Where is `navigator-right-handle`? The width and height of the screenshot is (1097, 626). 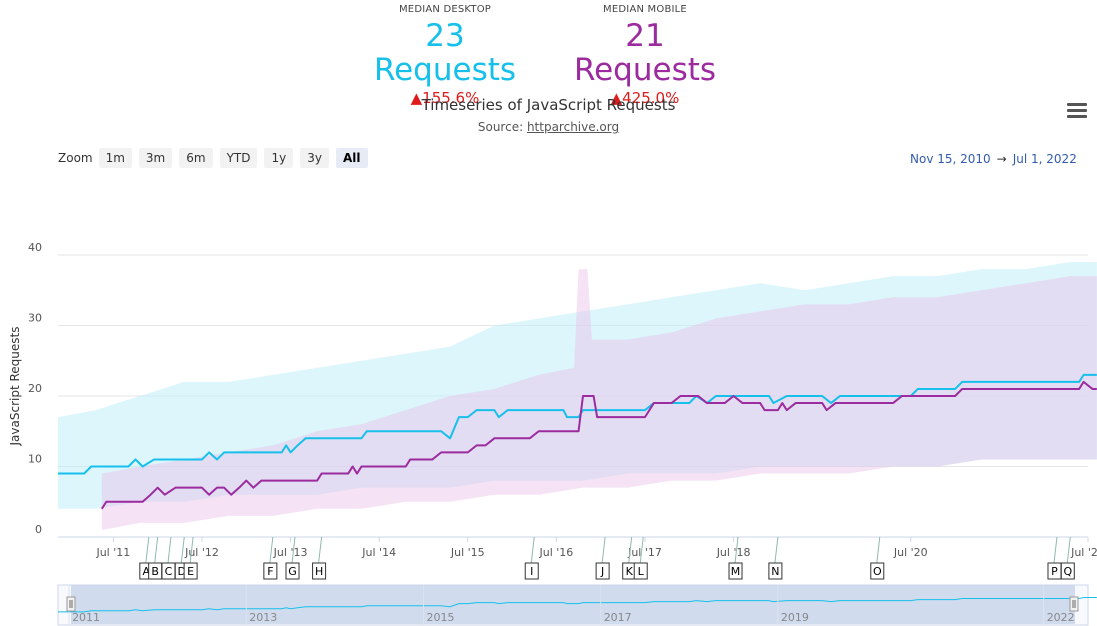
navigator-right-handle is located at coordinates (1074, 604).